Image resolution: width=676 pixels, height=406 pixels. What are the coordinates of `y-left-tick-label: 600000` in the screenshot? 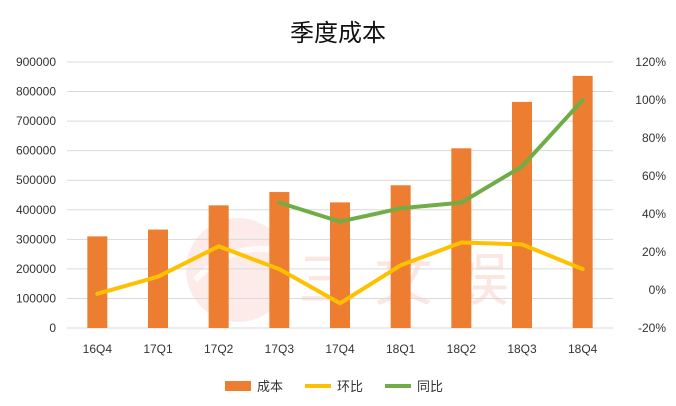 It's located at (36, 151).